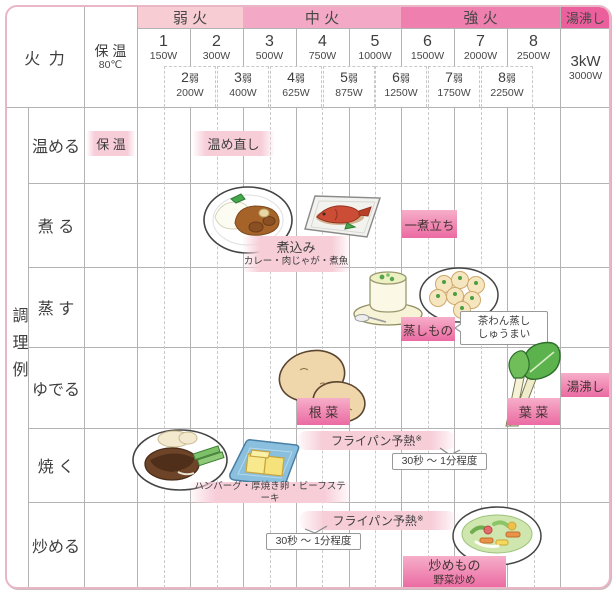 The height and width of the screenshot is (594, 616). Describe the element at coordinates (55, 390) in the screenshot. I see `row-label-text: ゆでる` at that location.